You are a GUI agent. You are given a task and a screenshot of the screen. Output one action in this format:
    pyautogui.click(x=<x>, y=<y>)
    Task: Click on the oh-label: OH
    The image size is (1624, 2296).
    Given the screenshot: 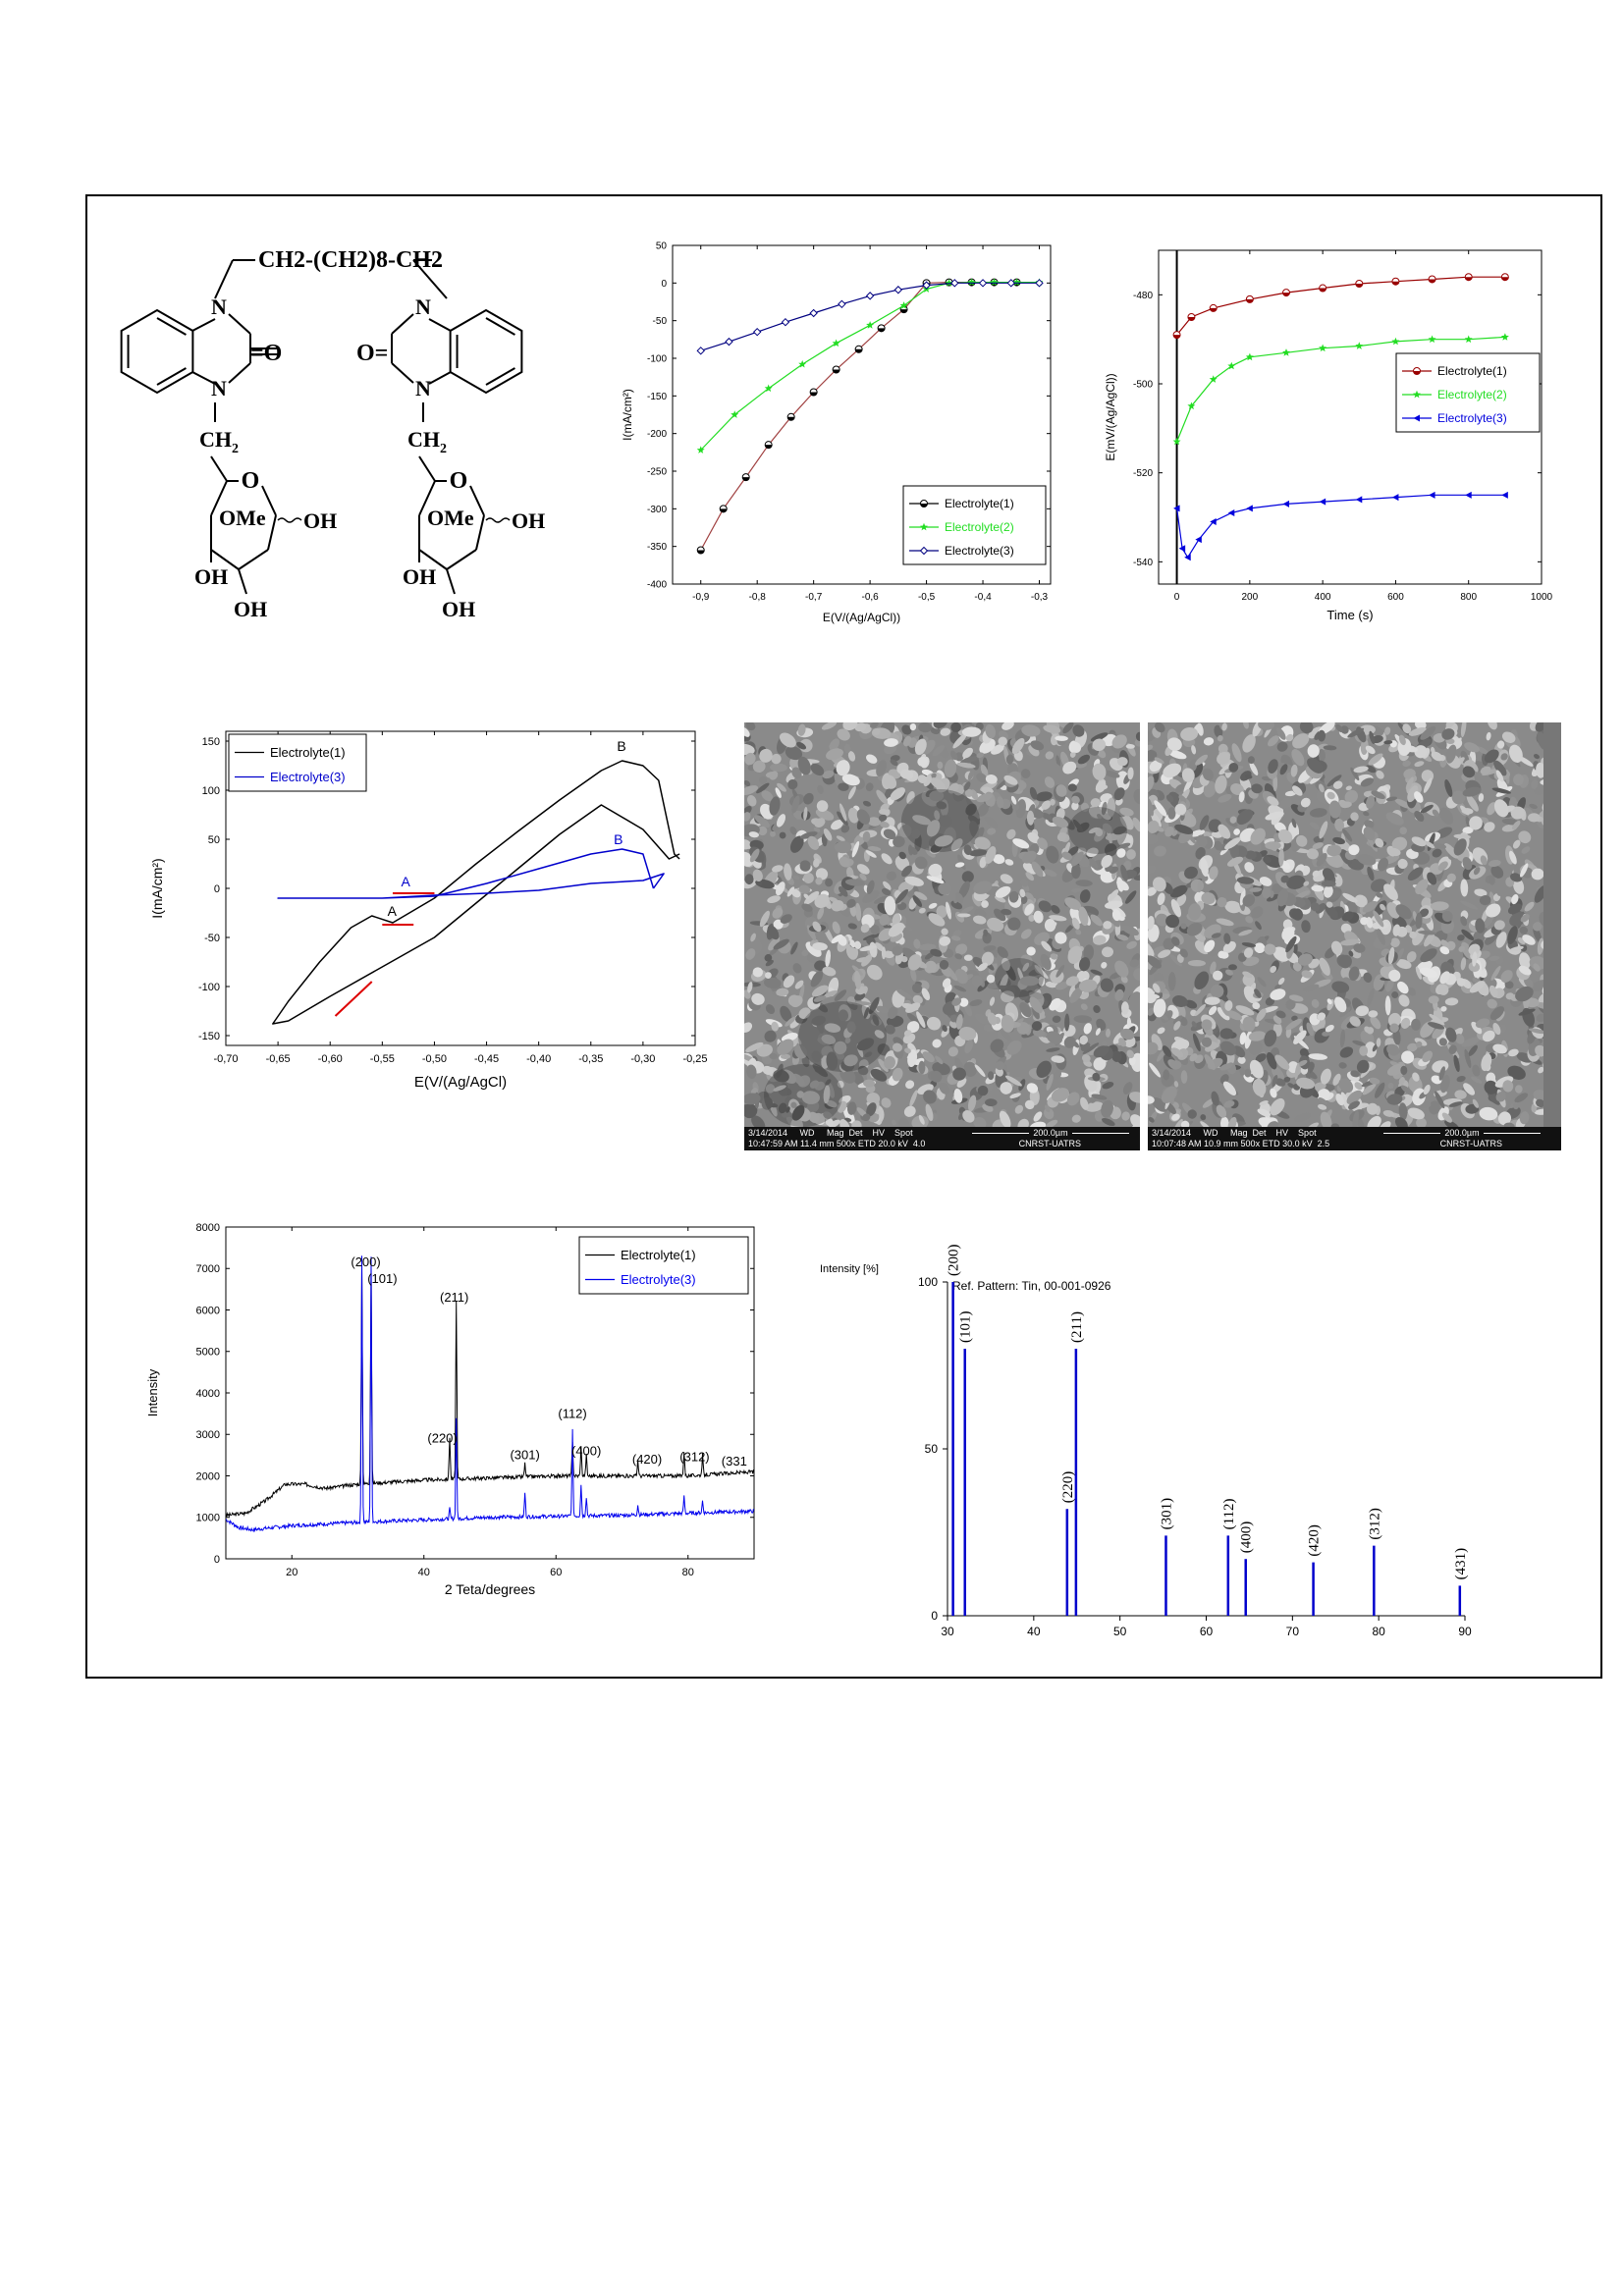 What is the action you would take?
    pyautogui.click(x=211, y=577)
    